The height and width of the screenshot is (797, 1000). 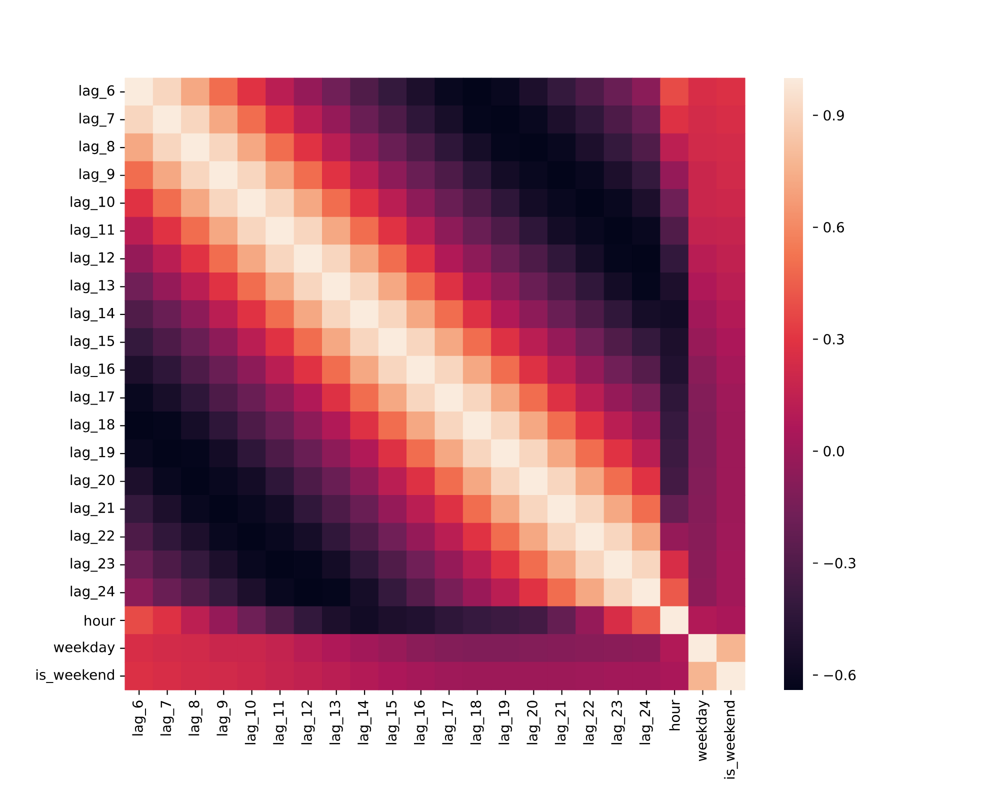 I want to click on y-tick-label: lag_16, so click(x=92, y=370).